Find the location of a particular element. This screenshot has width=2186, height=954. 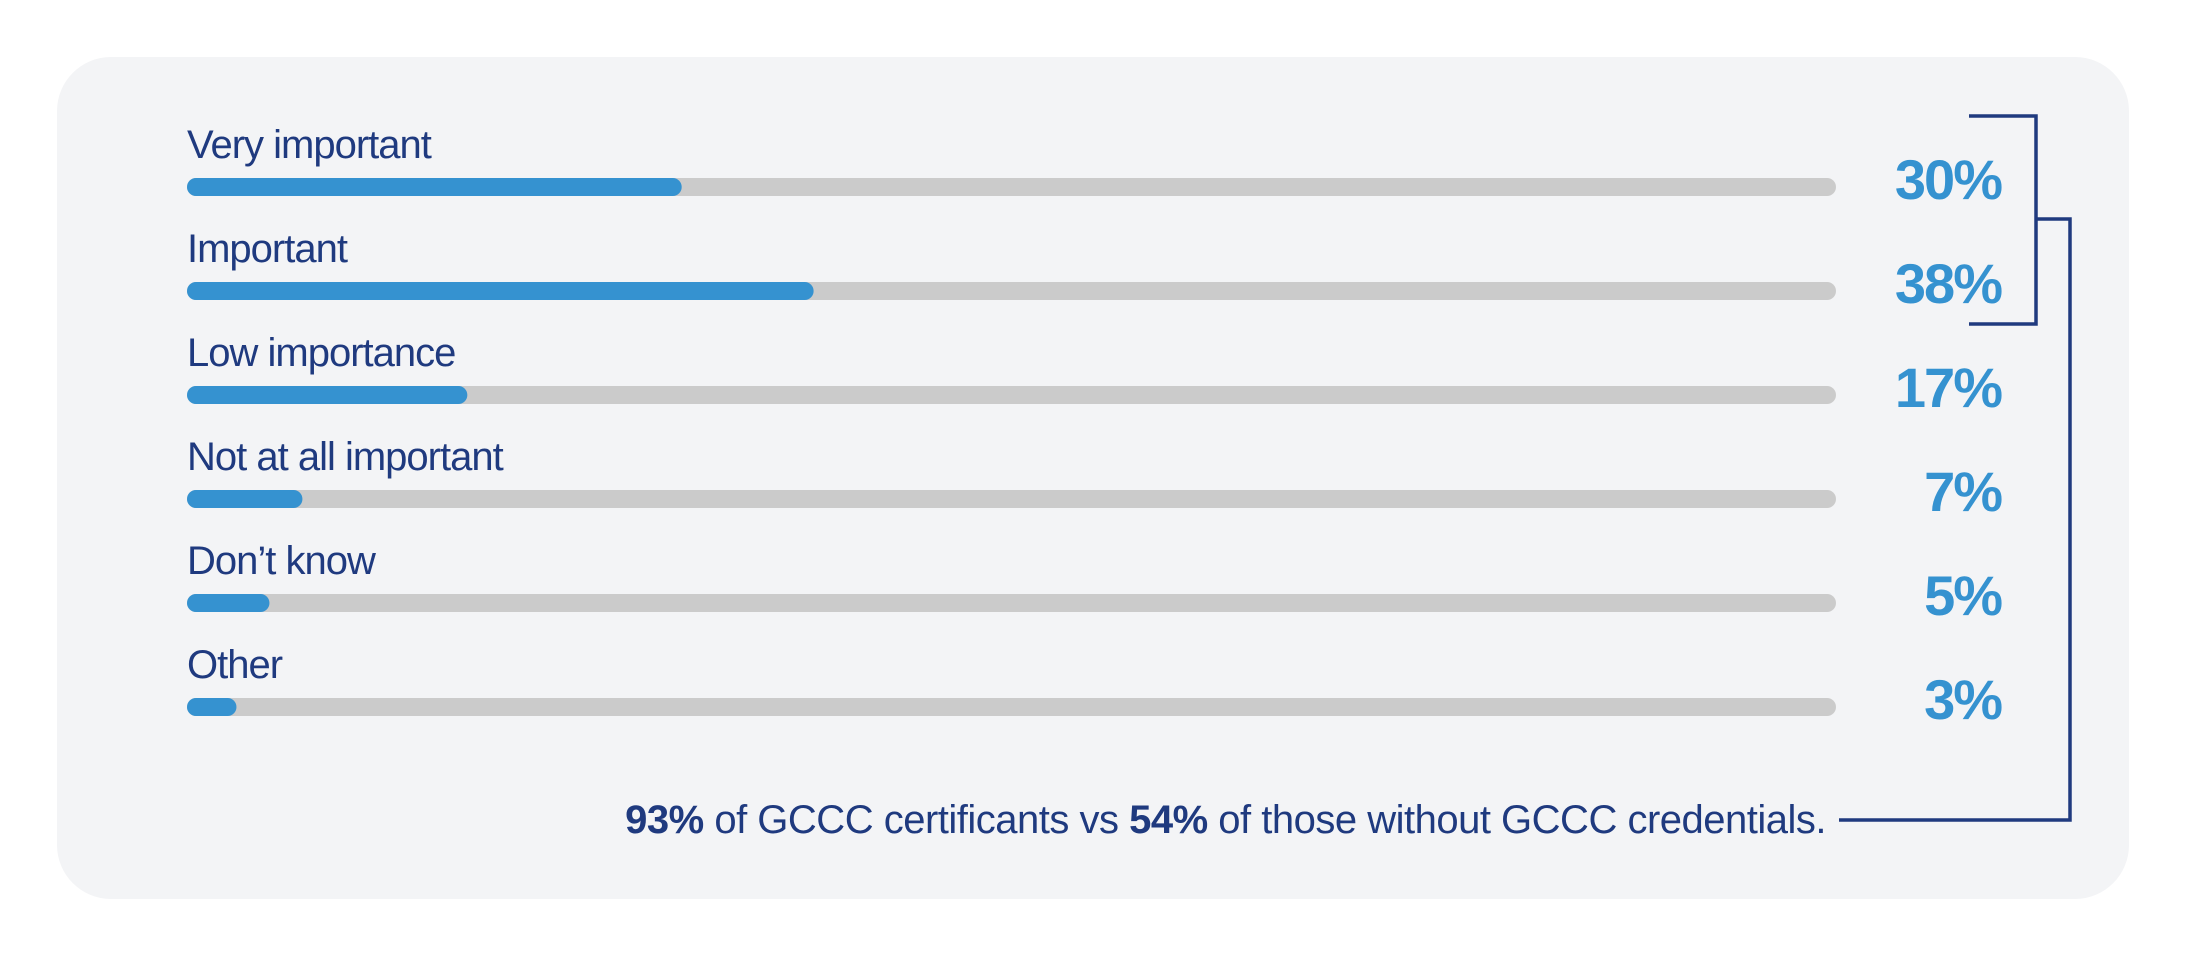

category-label: Other is located at coordinates (235, 665).